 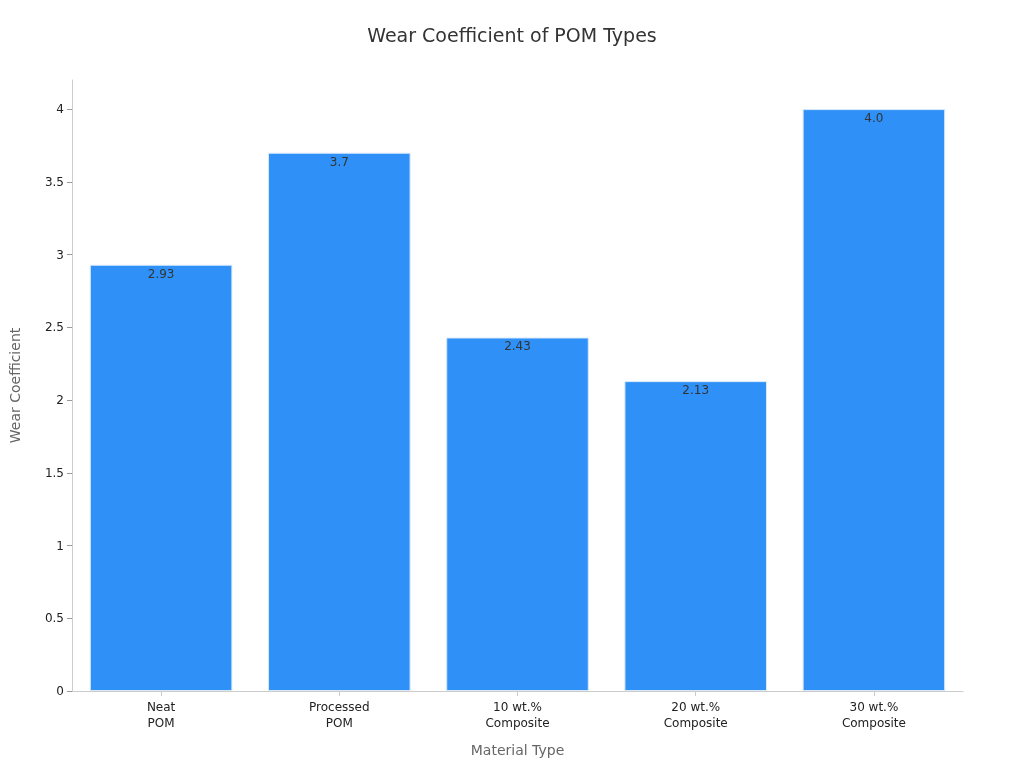 What do you see at coordinates (54, 618) in the screenshot?
I see `y-tick-label: 0.5` at bounding box center [54, 618].